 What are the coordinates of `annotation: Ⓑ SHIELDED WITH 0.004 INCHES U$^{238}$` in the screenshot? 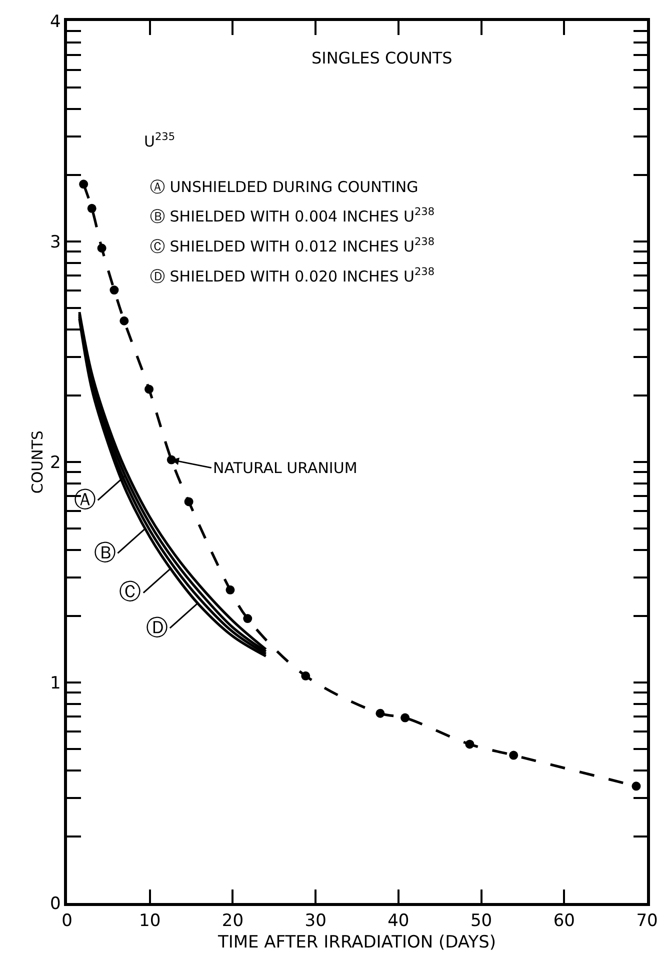 It's located at (292, 216).